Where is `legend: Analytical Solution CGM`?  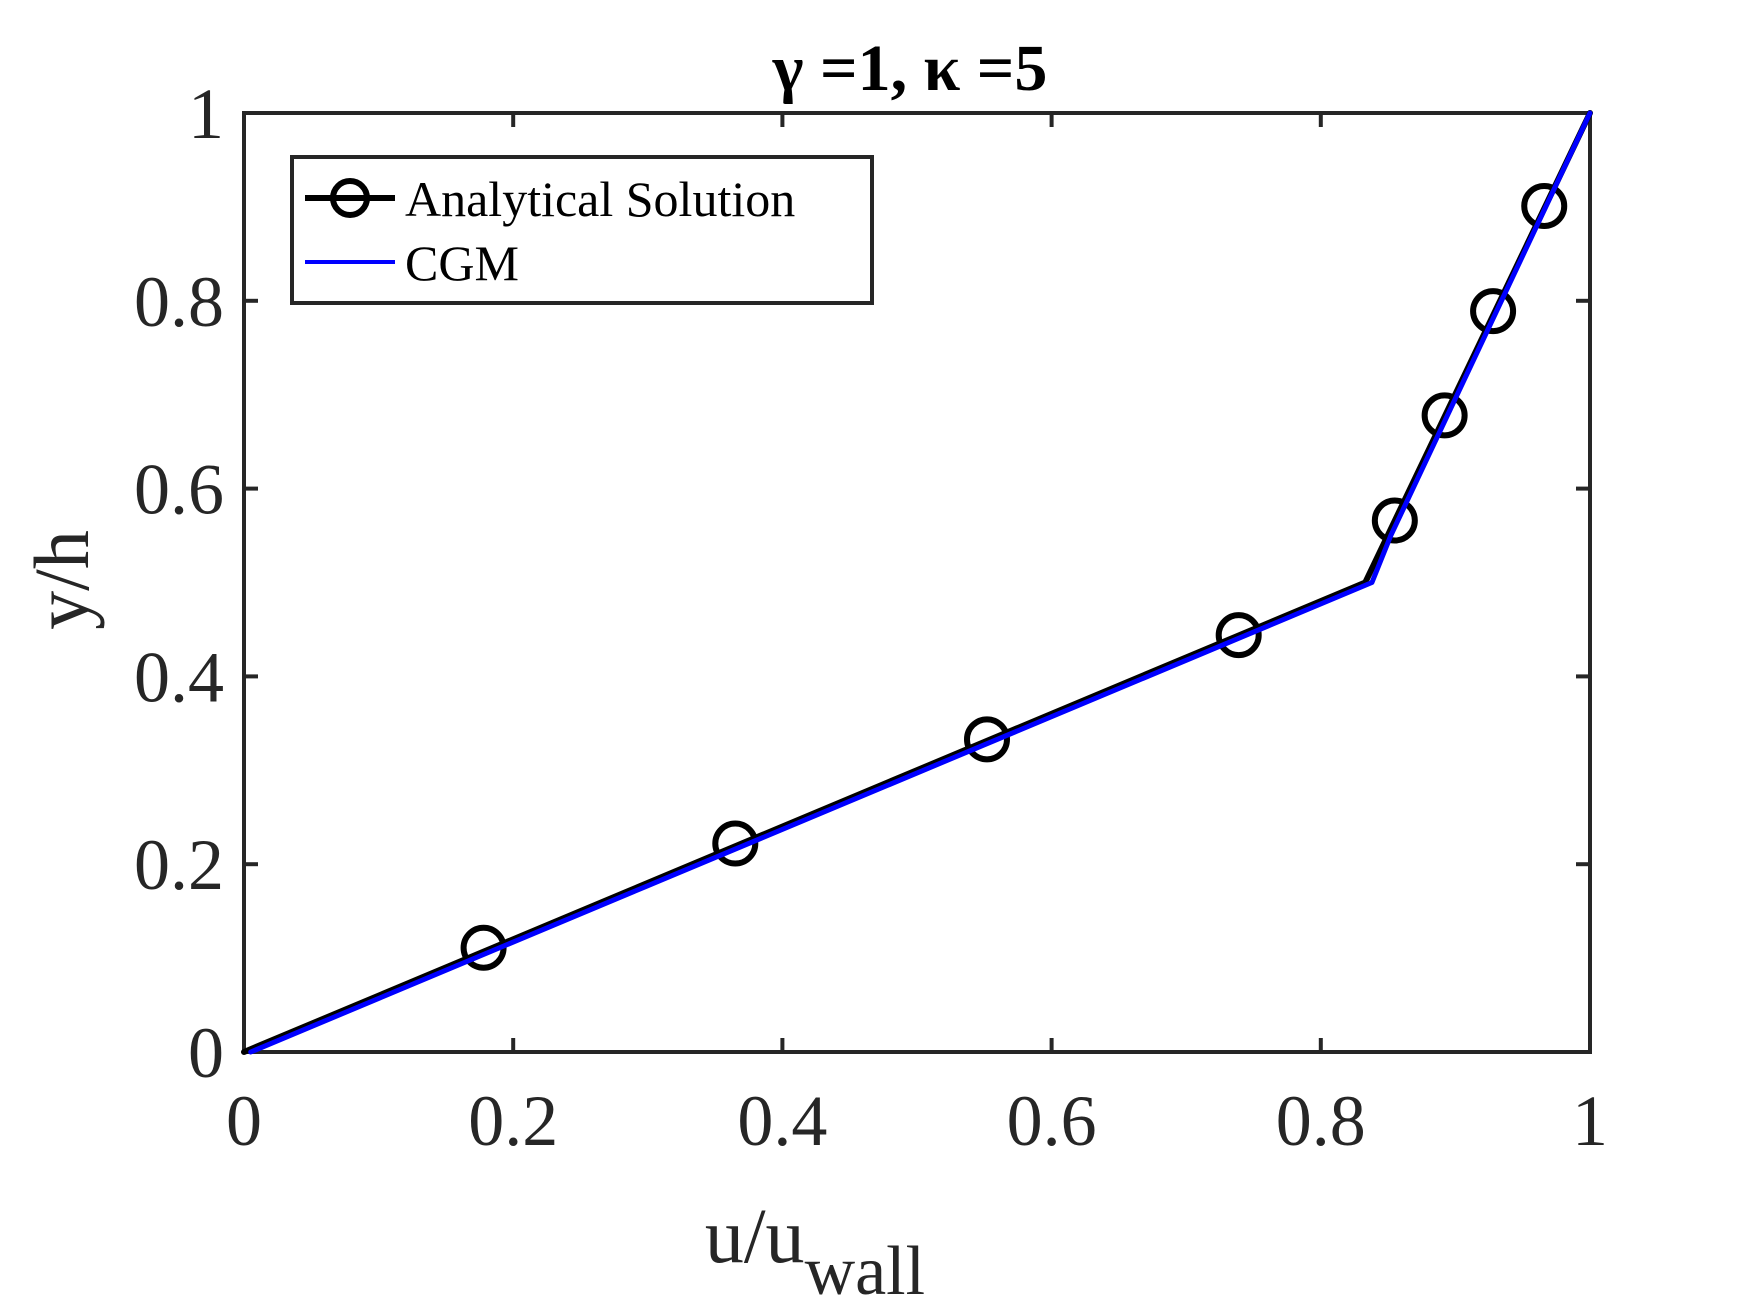
legend: Analytical Solution CGM is located at coordinates (582, 230).